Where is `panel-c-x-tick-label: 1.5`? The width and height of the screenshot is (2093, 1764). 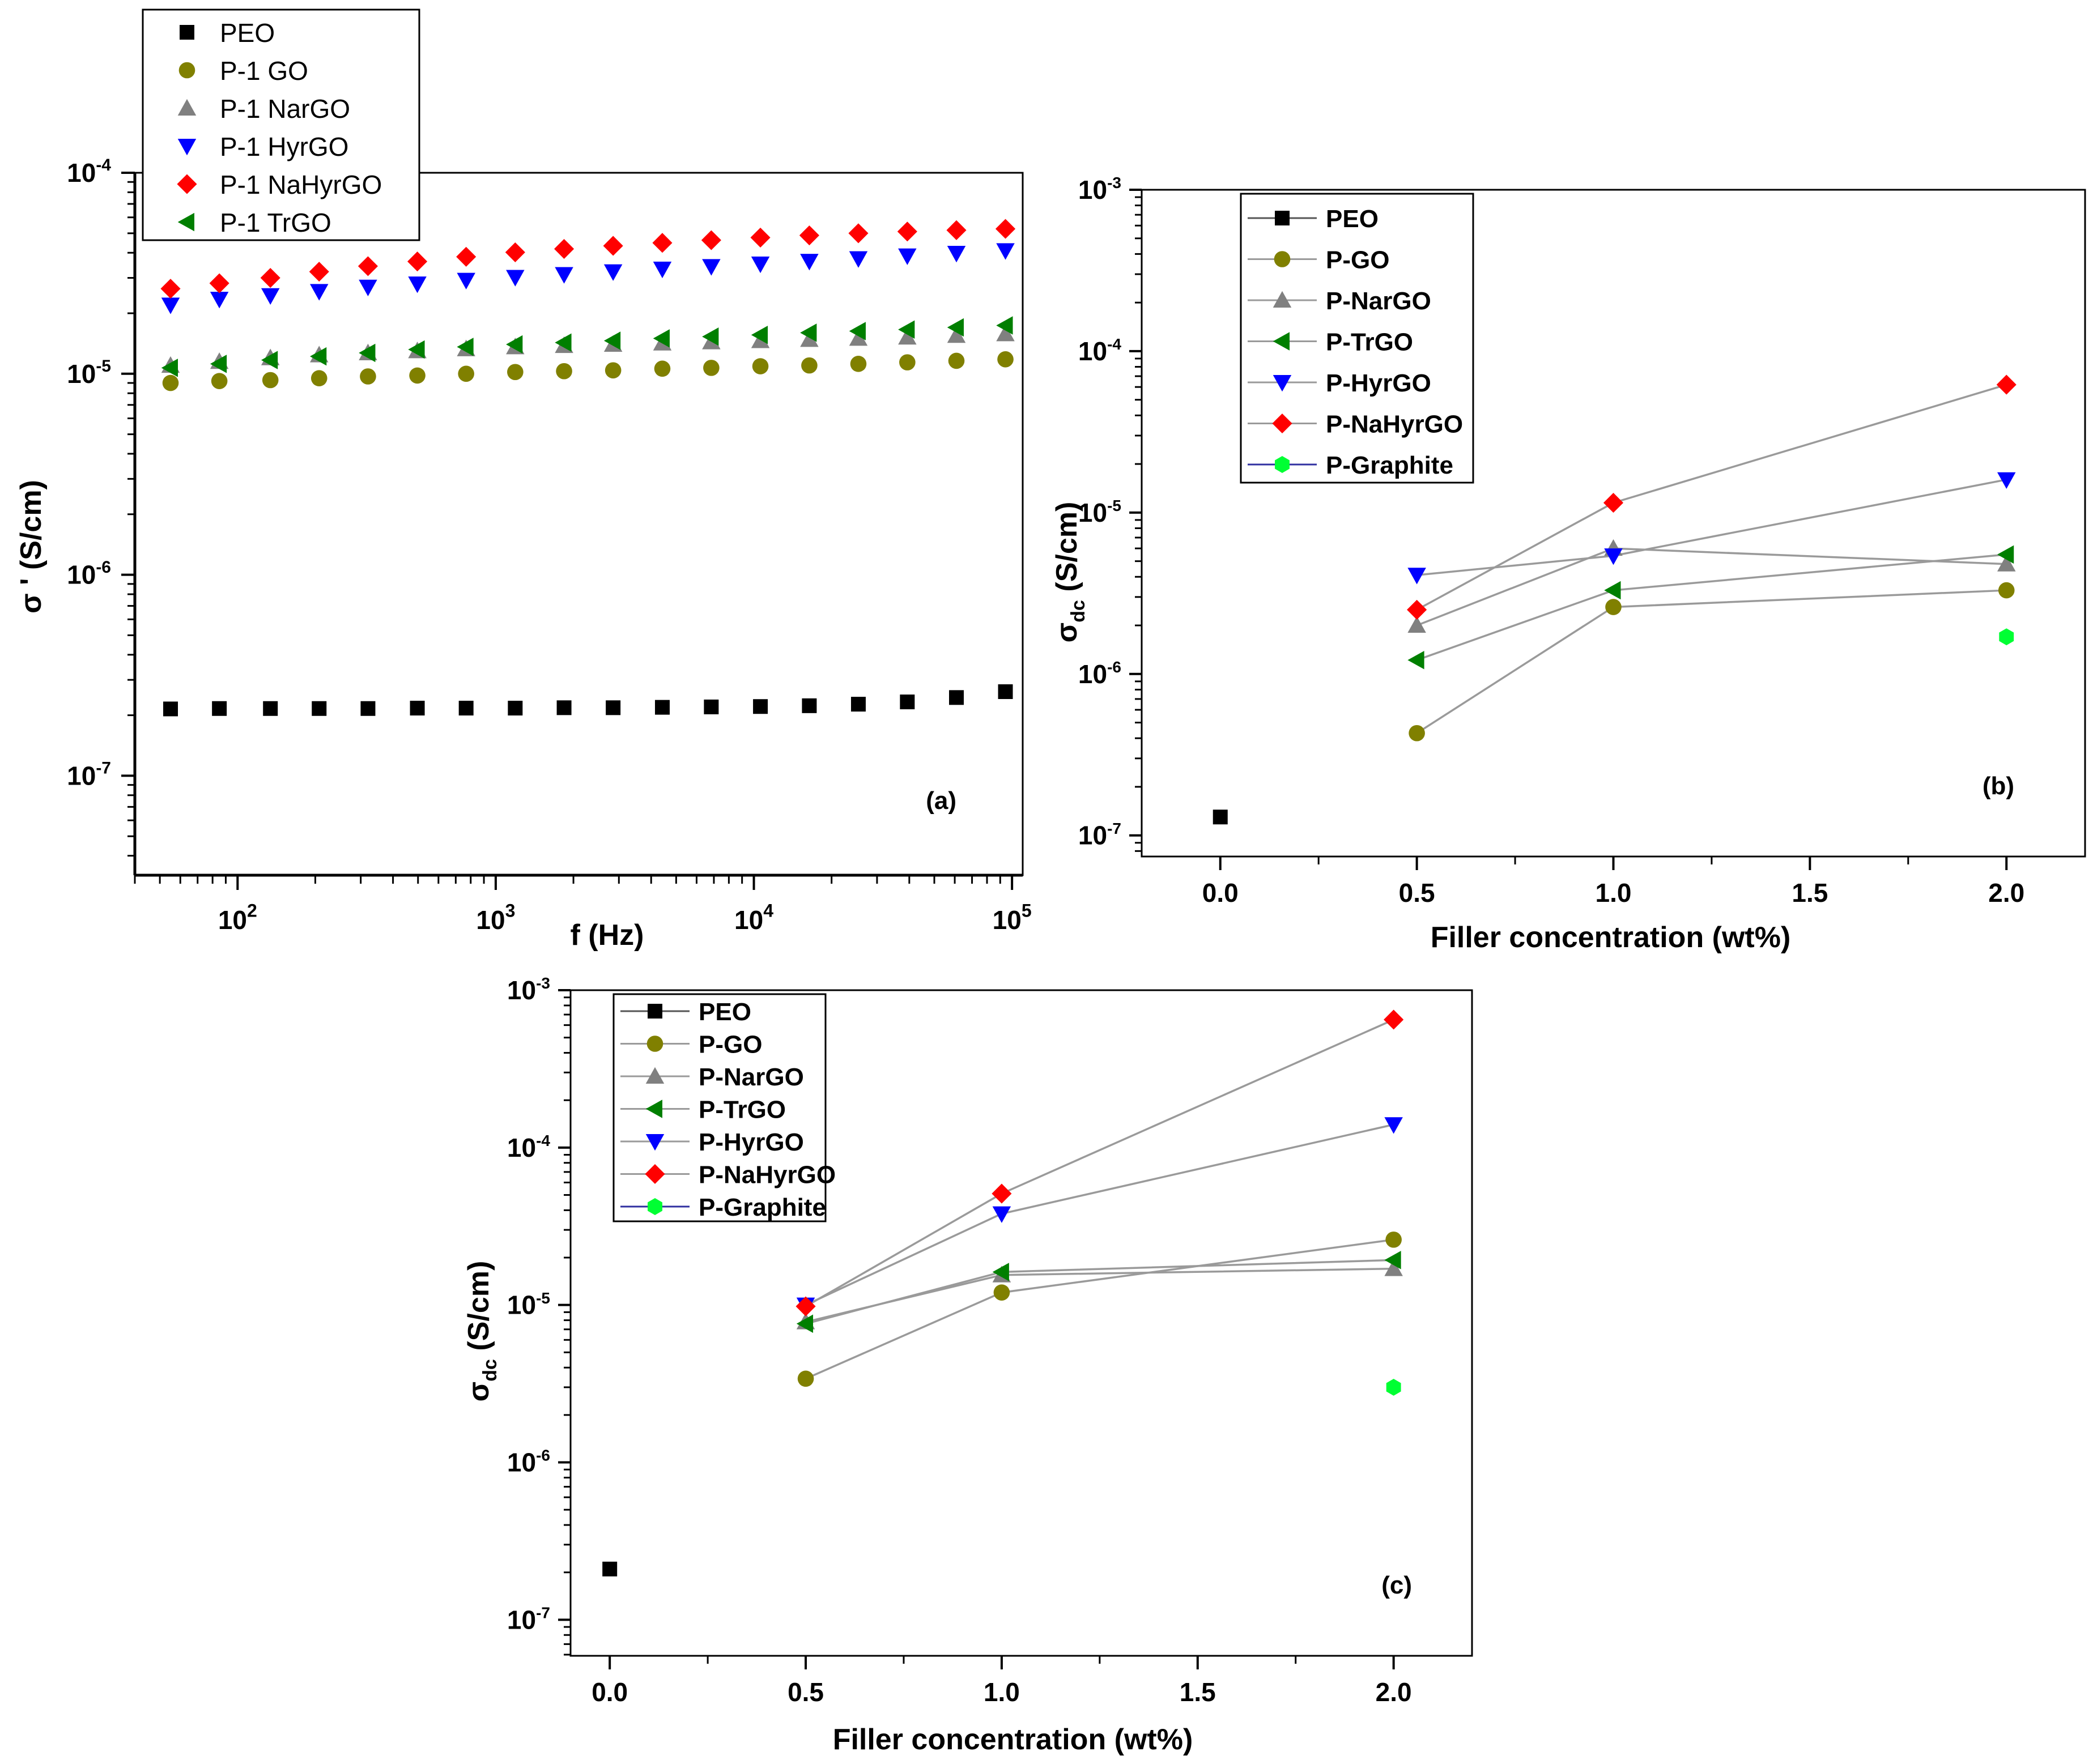
panel-c-x-tick-label: 1.5 is located at coordinates (1198, 1692).